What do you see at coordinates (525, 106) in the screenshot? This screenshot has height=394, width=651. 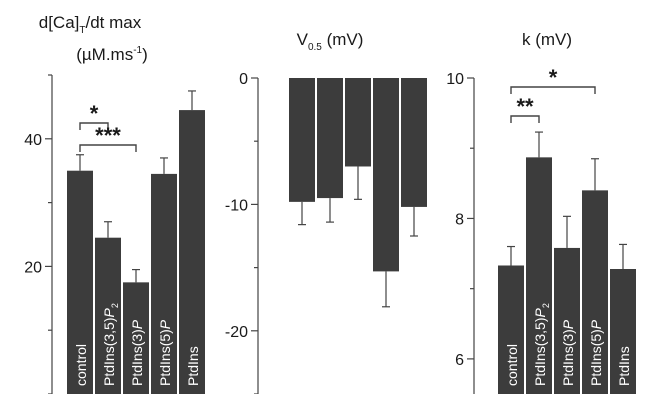 I see `significance-label: **` at bounding box center [525, 106].